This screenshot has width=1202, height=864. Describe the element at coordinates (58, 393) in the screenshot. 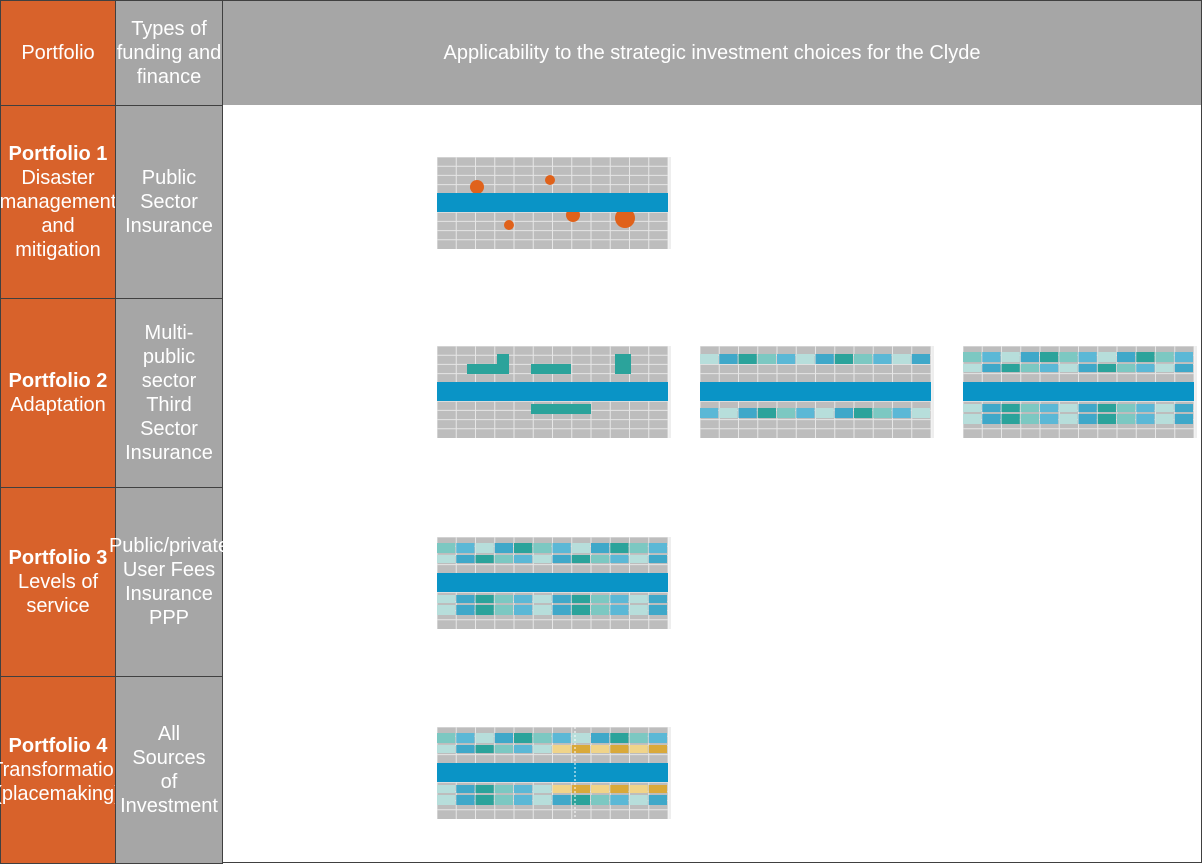

I see `portfolio-cell: Portfolio 2 Adaptation` at that location.